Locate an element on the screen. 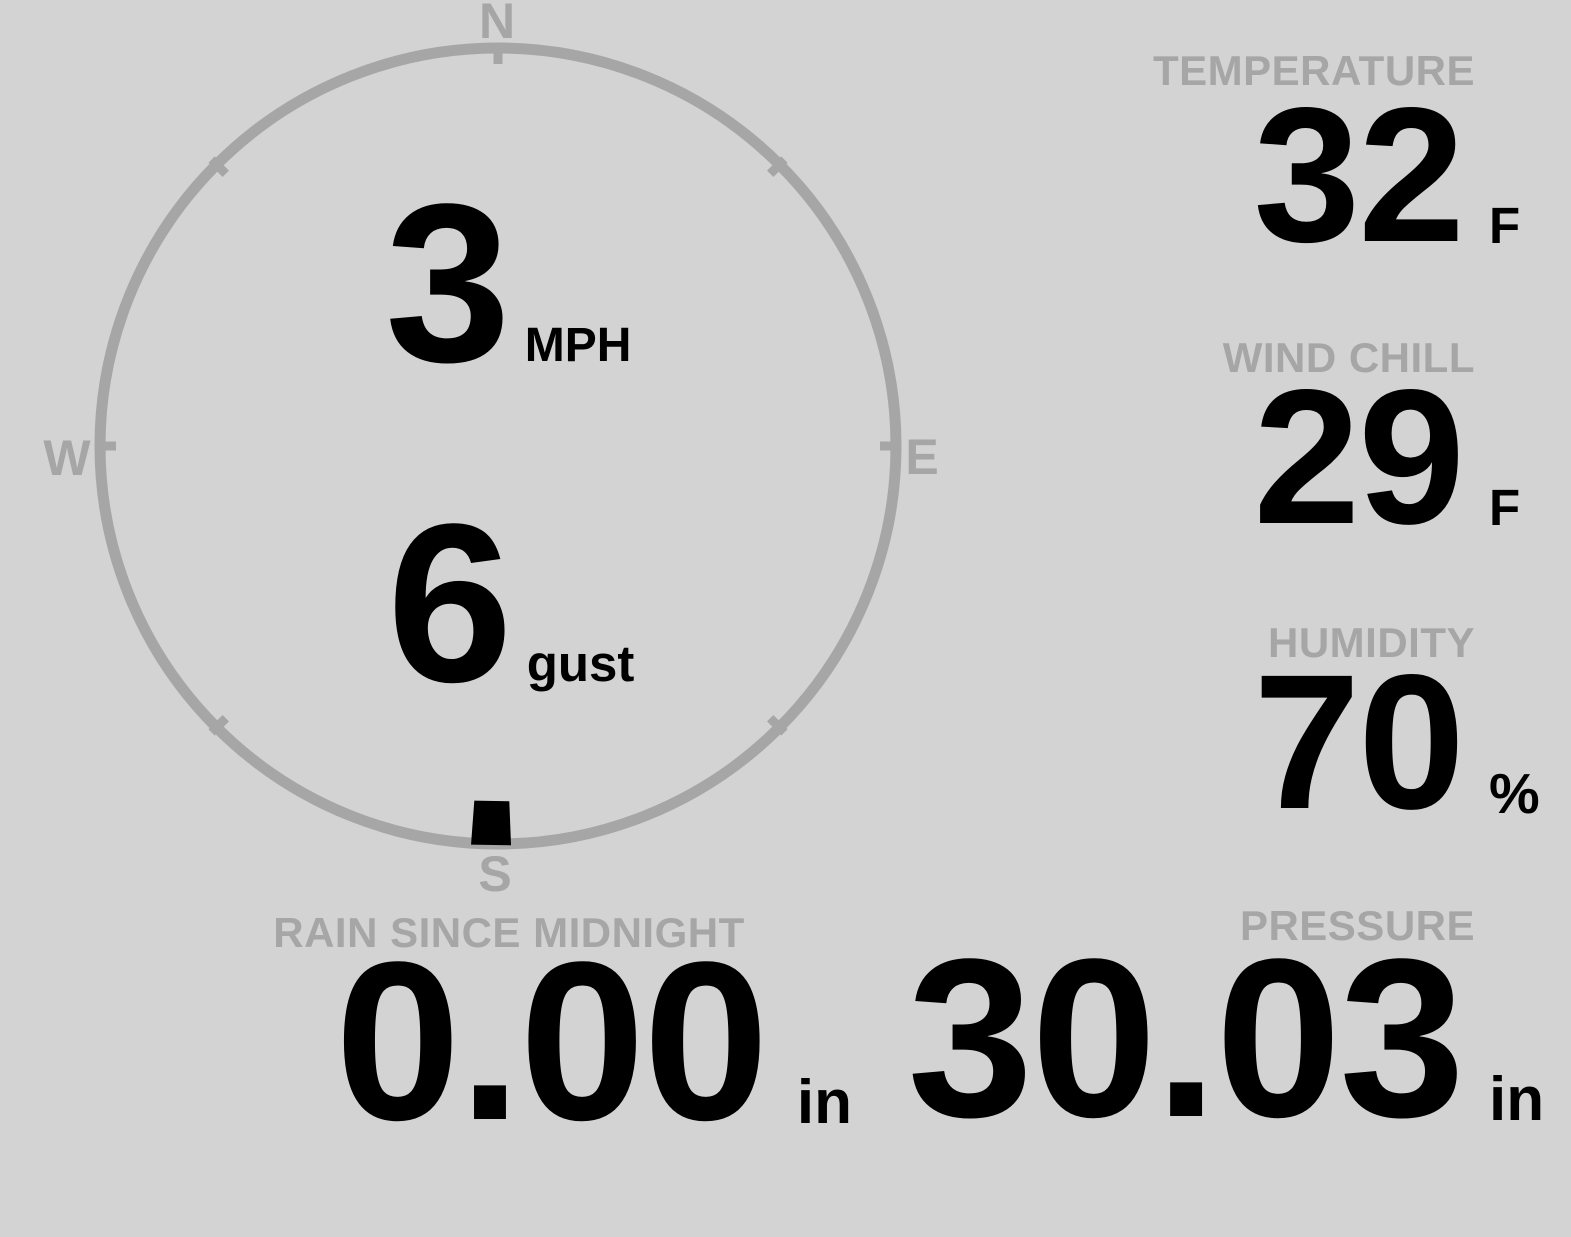 This screenshot has width=1571, height=1237. wind-chill-label: WIND CHILL is located at coordinates (1348, 357).